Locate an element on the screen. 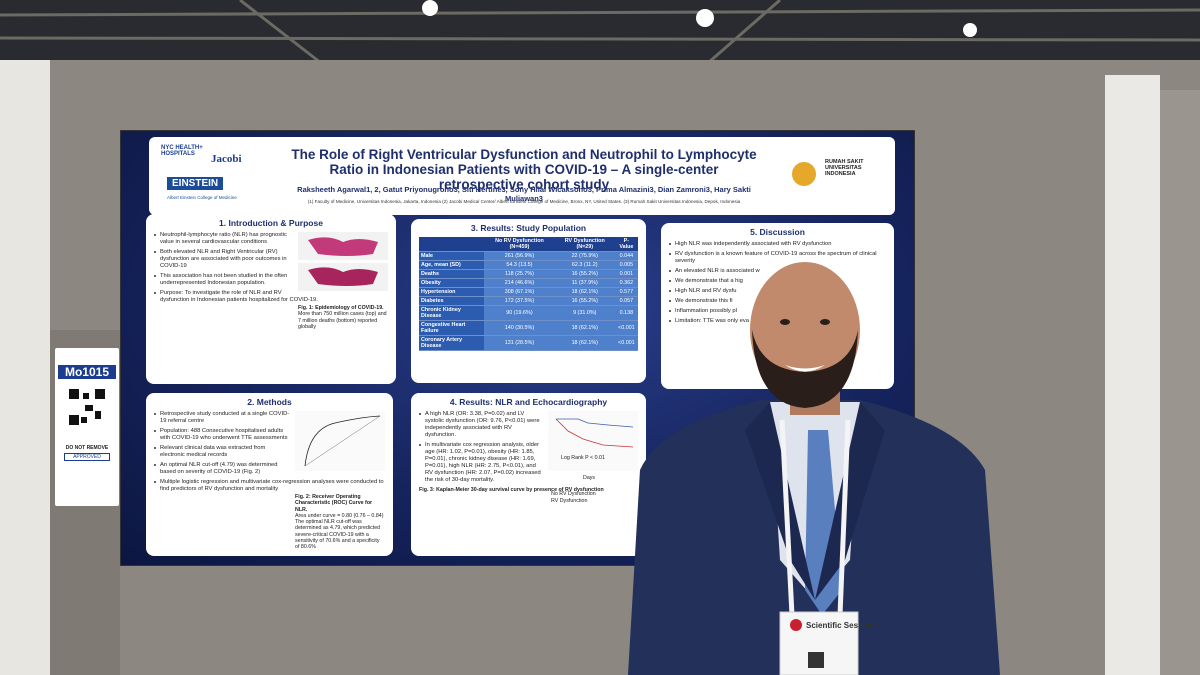  table-cell: Congestive Heart Failure is located at coordinates (452, 328).